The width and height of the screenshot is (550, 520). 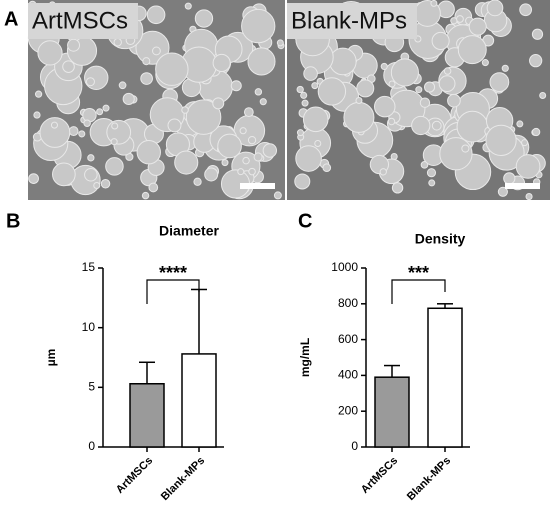 I want to click on panel-label: B, so click(x=13, y=221).